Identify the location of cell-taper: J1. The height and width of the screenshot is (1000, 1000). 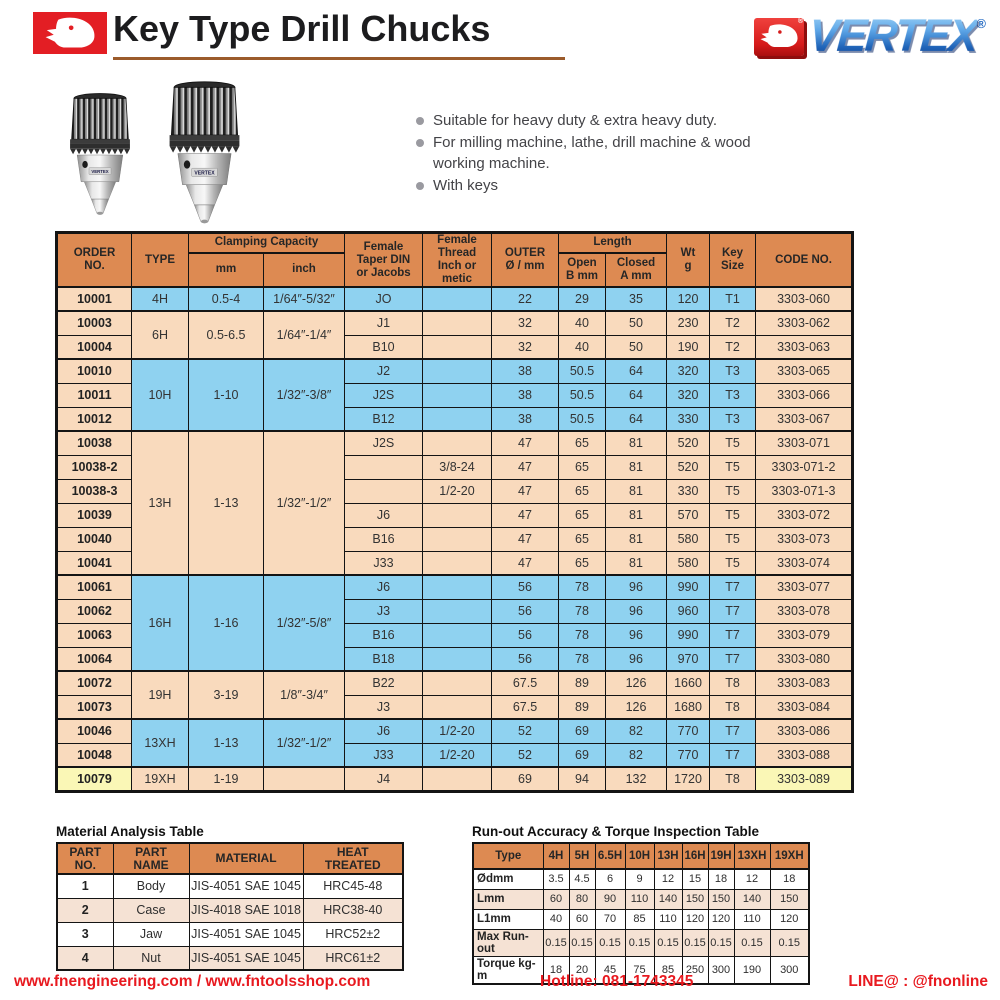
(383, 323).